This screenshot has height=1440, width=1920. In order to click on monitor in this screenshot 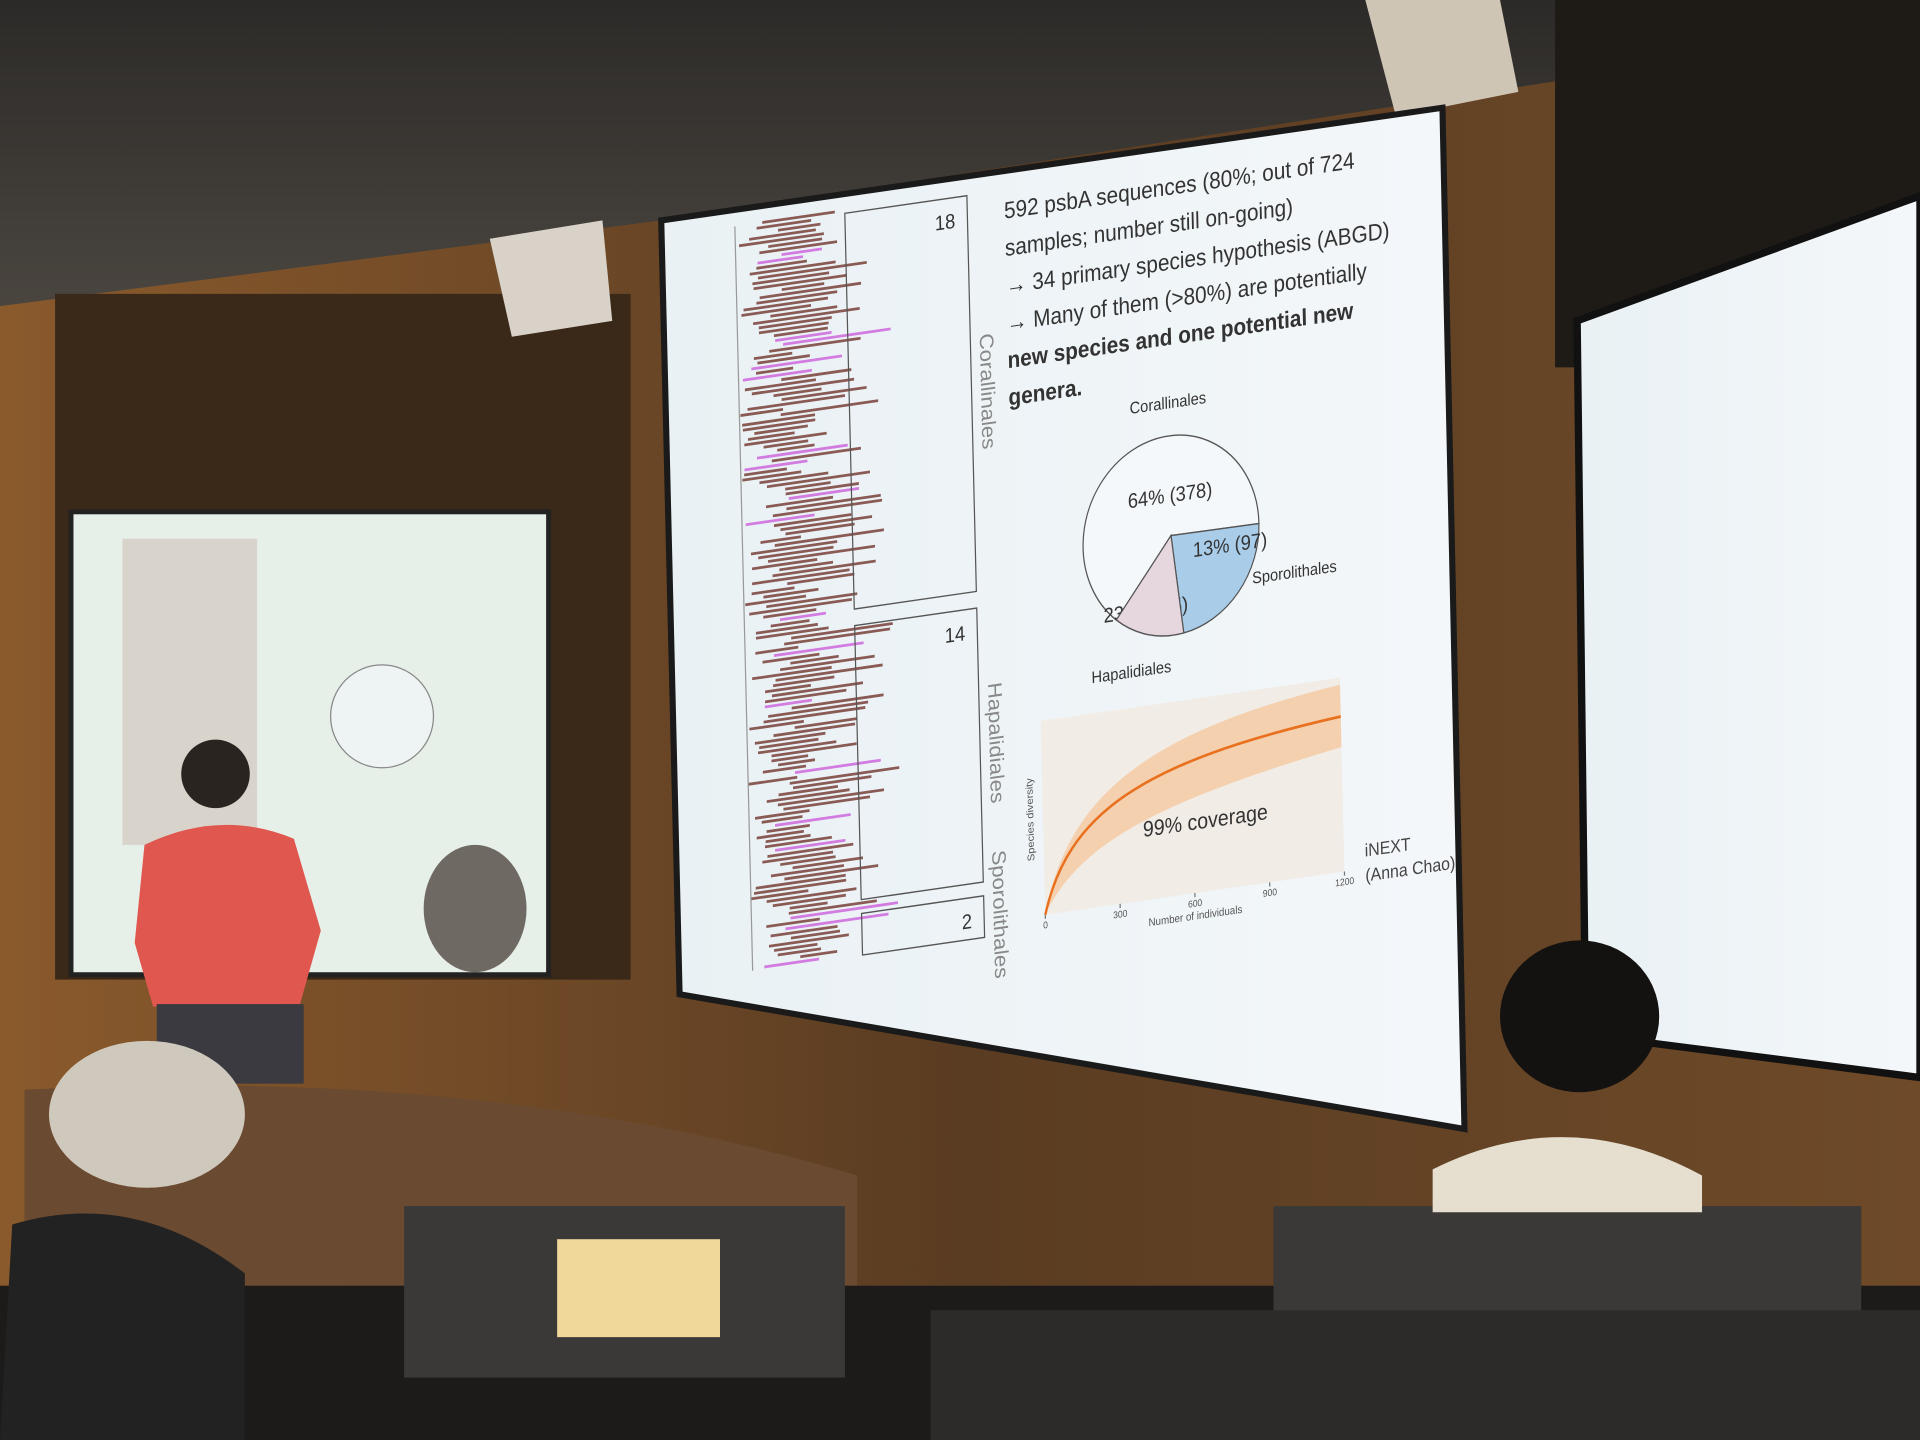, I will do `click(1425, 1375)`.